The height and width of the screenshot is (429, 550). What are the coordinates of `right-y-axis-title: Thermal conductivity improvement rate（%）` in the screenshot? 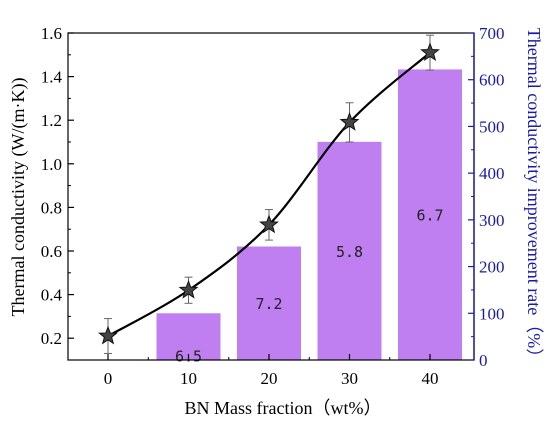 It's located at (534, 197).